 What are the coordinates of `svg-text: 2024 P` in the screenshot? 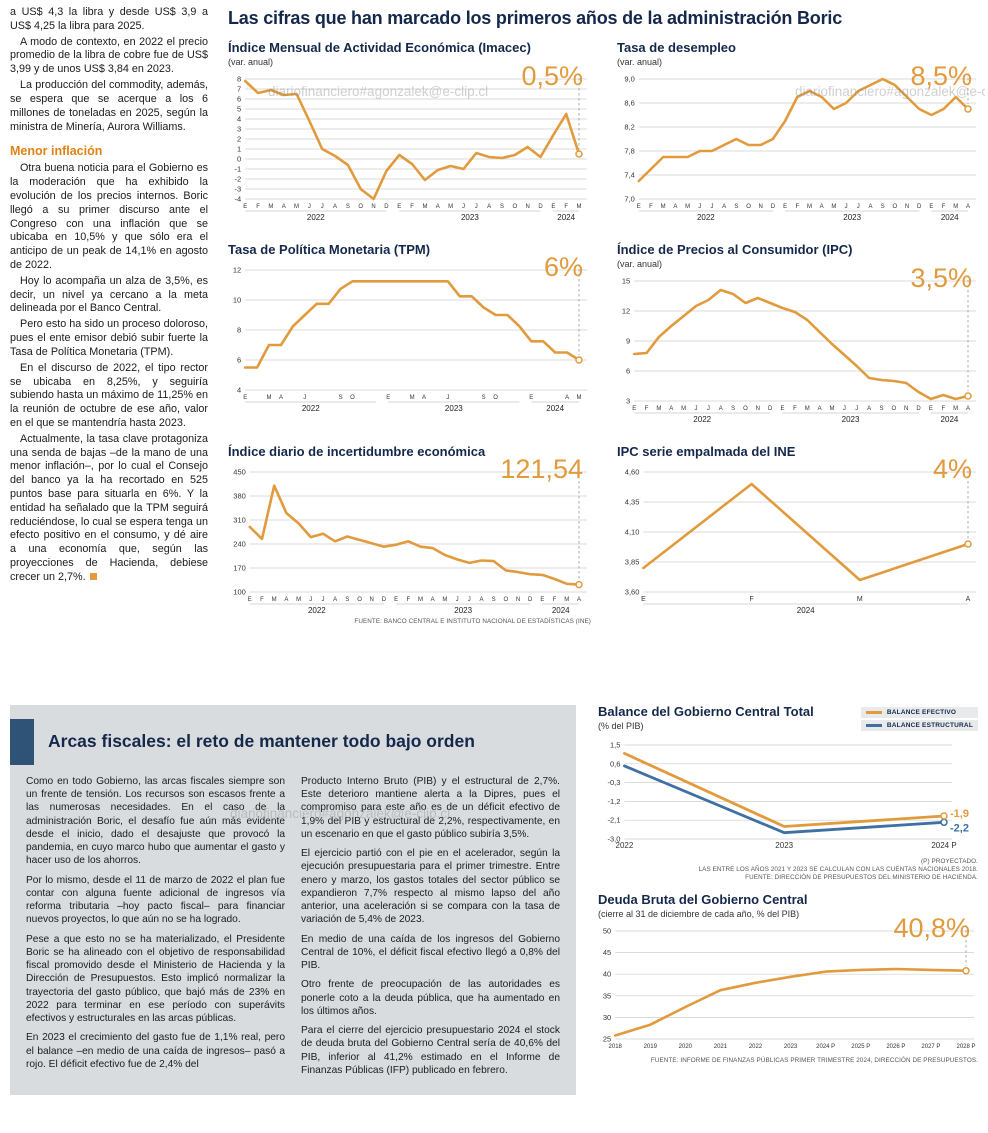 It's located at (943, 845).